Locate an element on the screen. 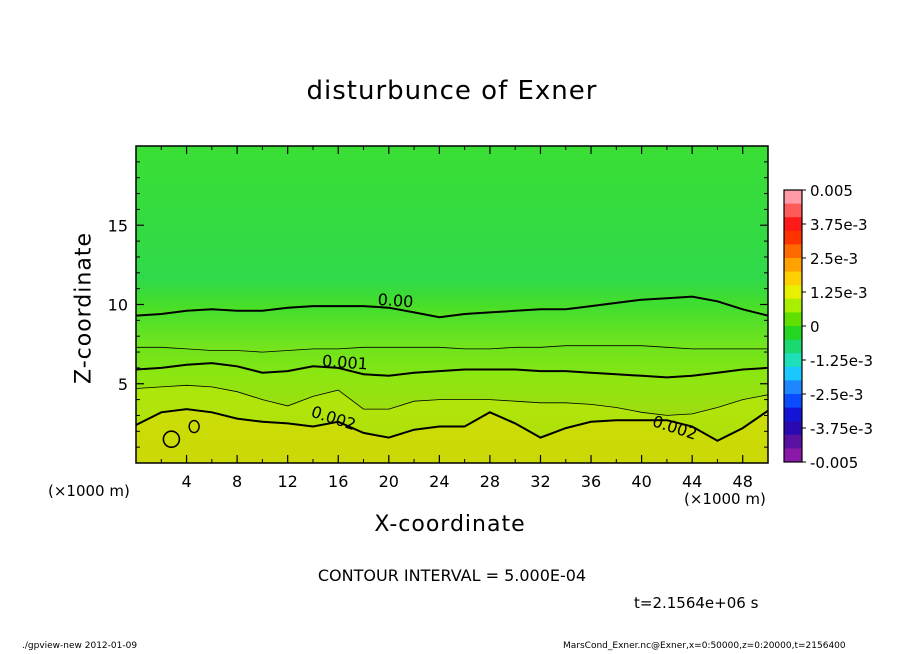  x-unit-right: (×1000 m) is located at coordinates (725, 499).